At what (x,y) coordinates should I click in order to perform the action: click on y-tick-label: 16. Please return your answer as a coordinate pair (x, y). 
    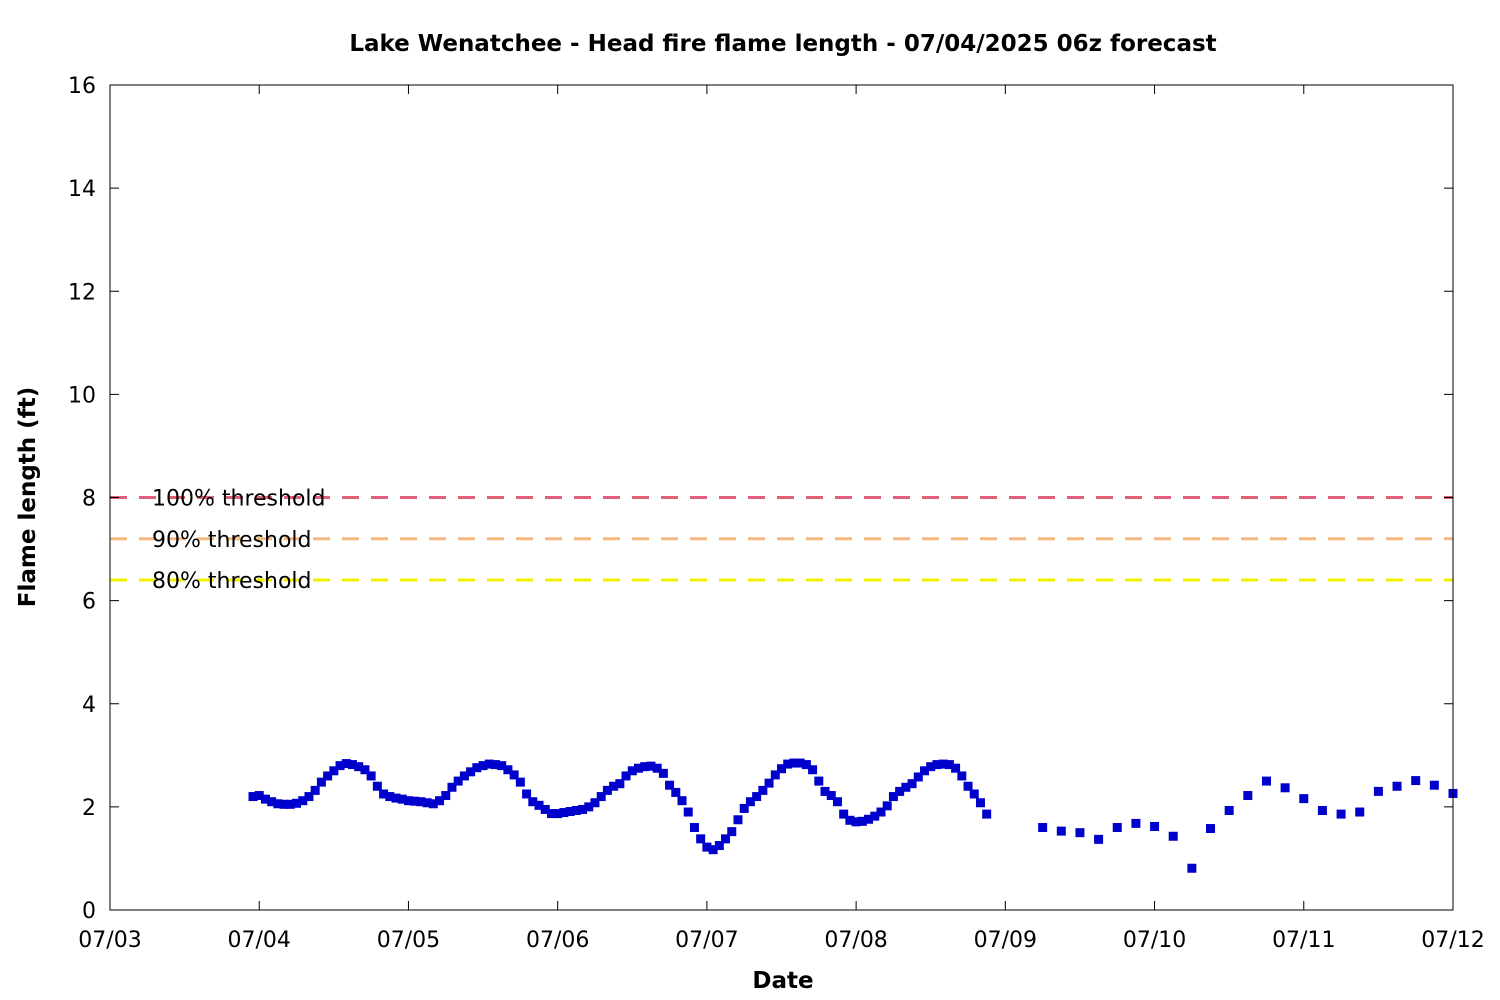
    Looking at the image, I should click on (82, 86).